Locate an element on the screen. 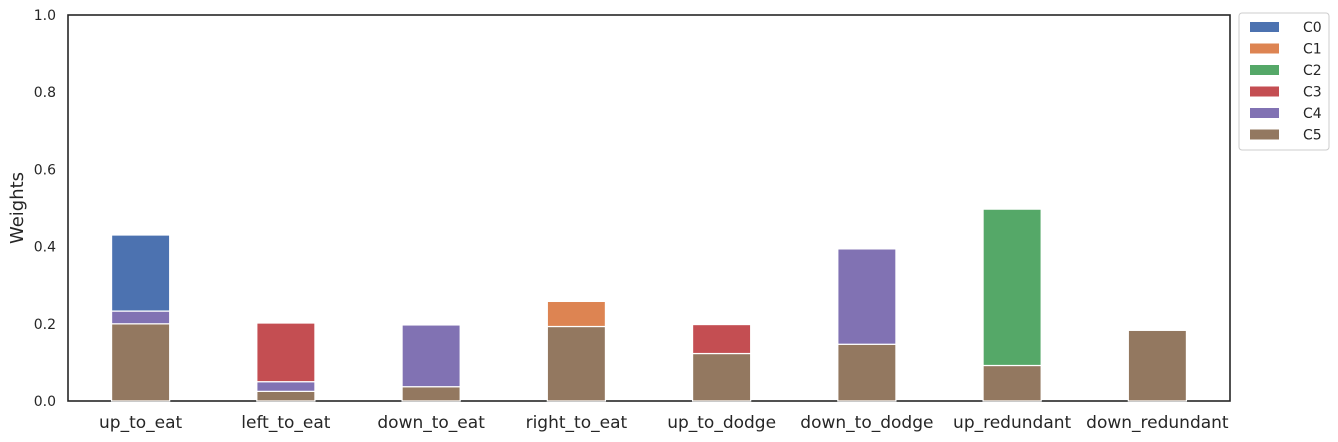 This screenshot has height=442, width=1338. legend-swatch-C3 is located at coordinates (1264, 91).